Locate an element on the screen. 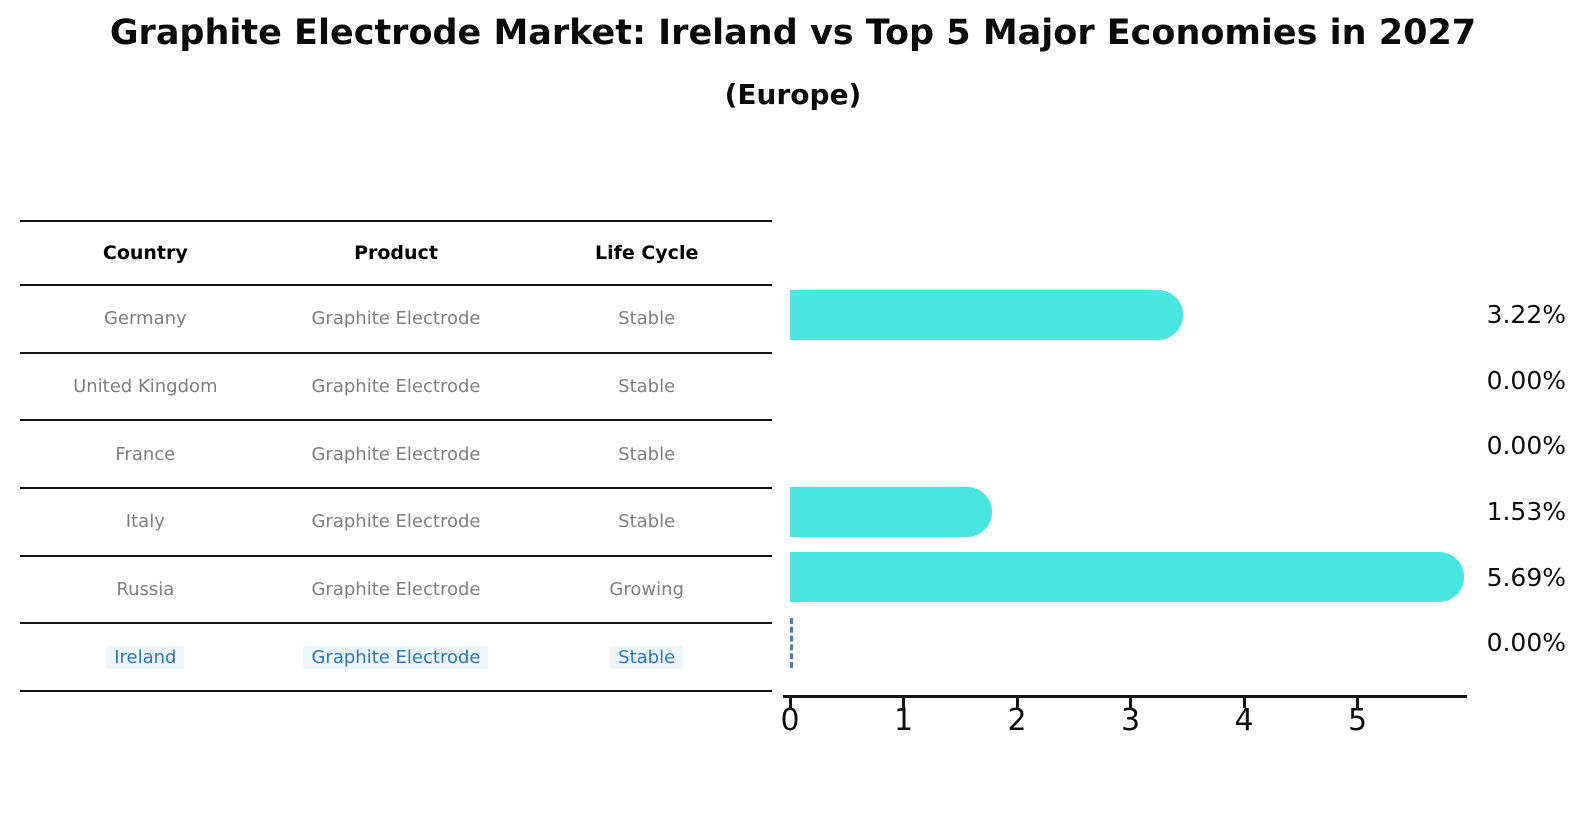  table-cell-country: Russia is located at coordinates (145, 589).